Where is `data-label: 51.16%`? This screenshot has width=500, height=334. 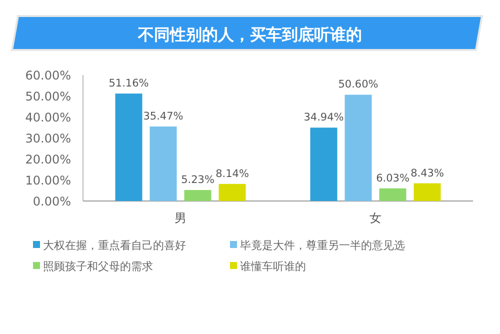 data-label: 51.16% is located at coordinates (128, 84).